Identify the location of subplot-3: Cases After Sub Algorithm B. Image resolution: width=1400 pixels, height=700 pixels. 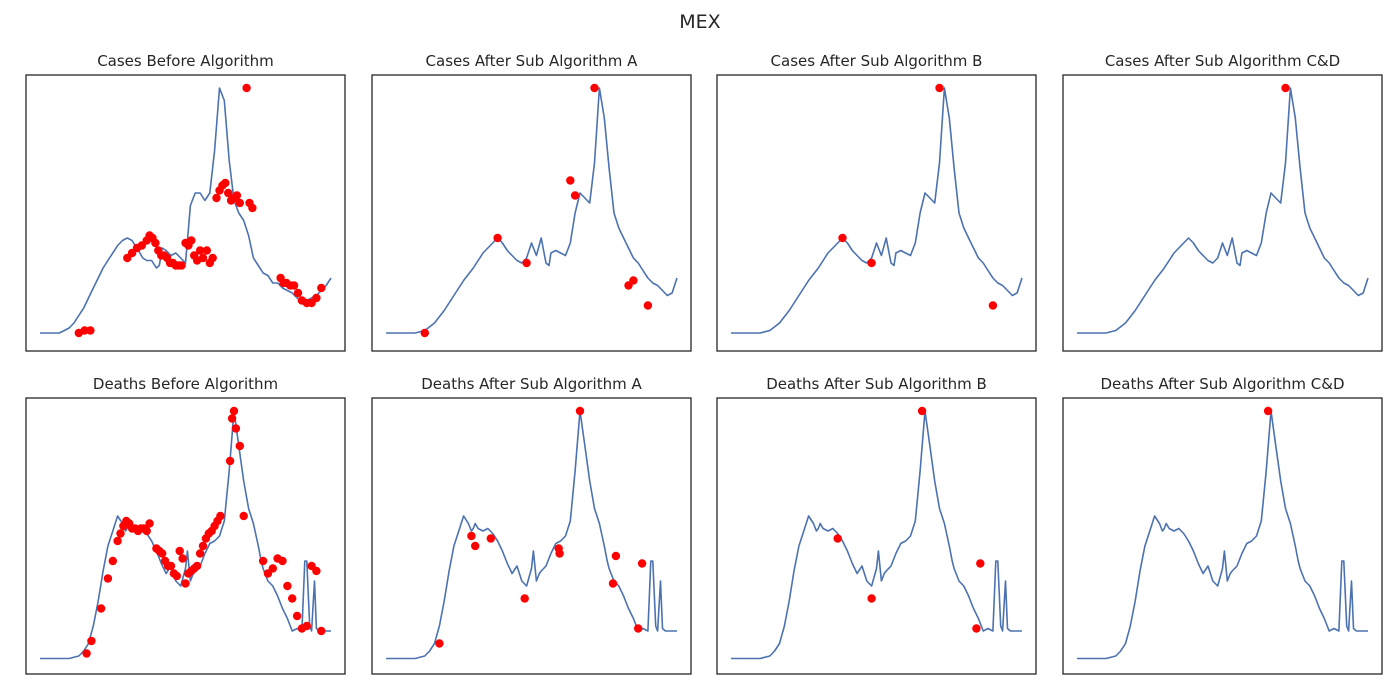
(876, 202).